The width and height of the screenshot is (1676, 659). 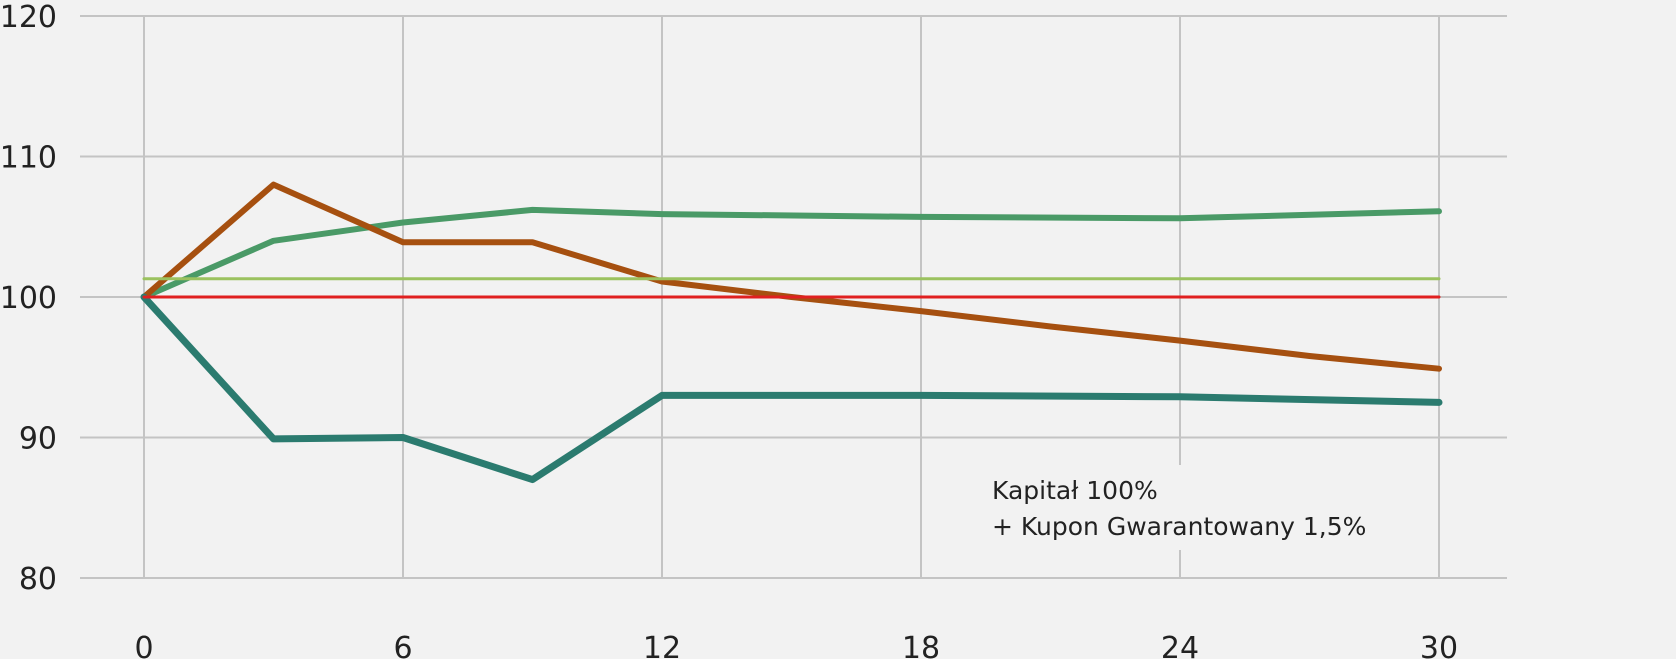 What do you see at coordinates (796, 645) in the screenshot?
I see `x-axis-tick-labels: 0 6 12 18 24 30` at bounding box center [796, 645].